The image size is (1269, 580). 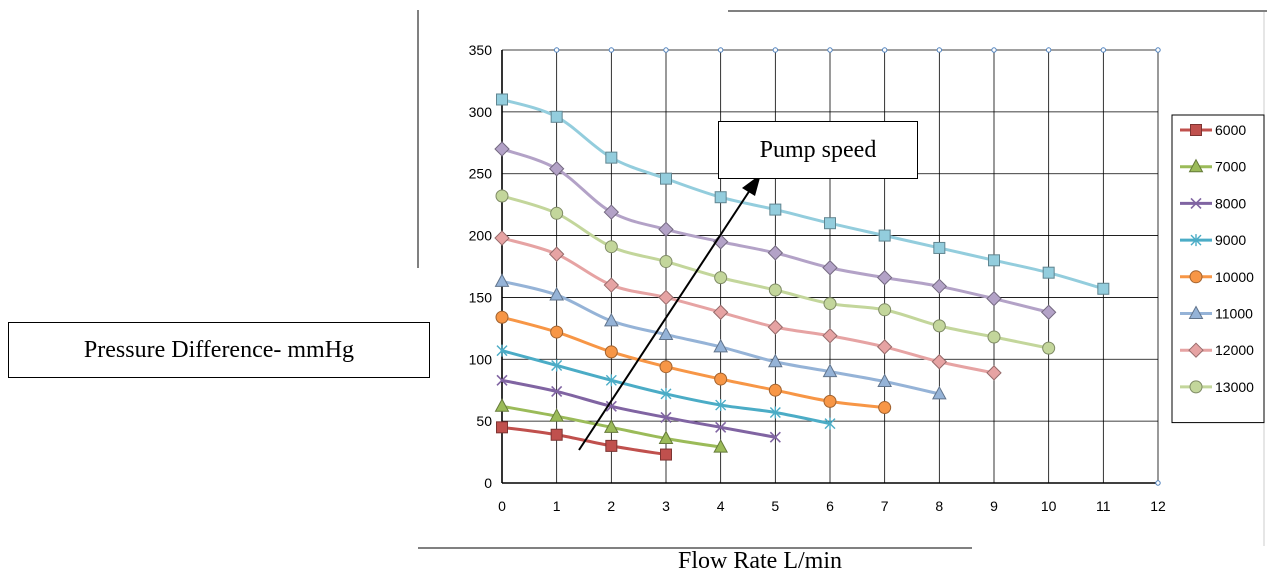 What do you see at coordinates (760, 561) in the screenshot?
I see `x-axis-label: Flow Rate L/min` at bounding box center [760, 561].